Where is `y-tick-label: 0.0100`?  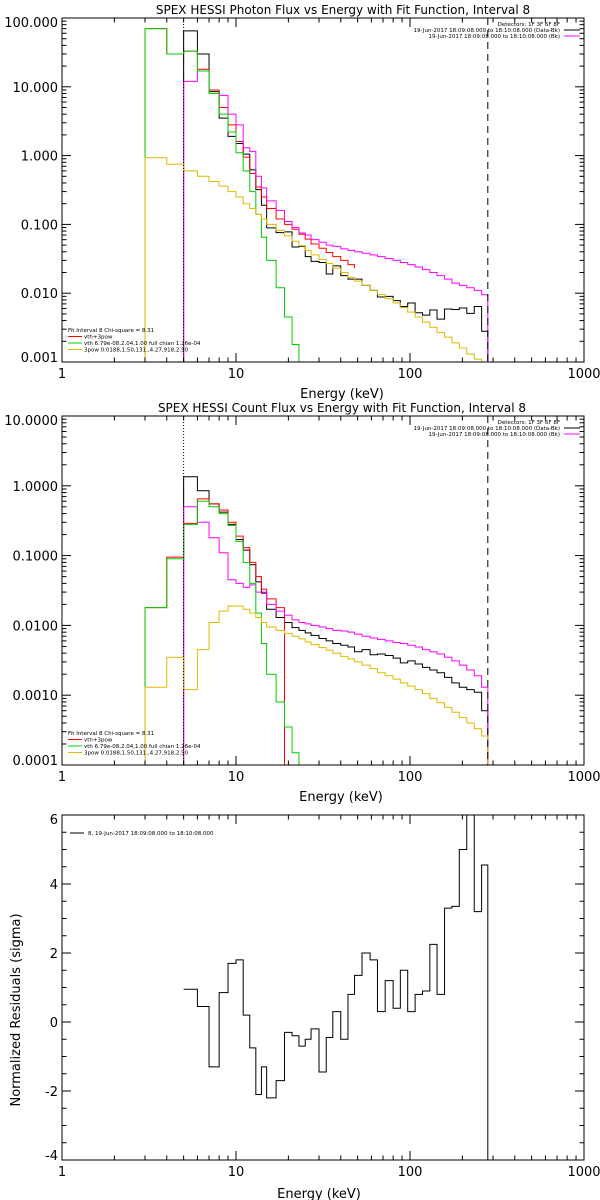
y-tick-label: 0.0100 is located at coordinates (36, 626).